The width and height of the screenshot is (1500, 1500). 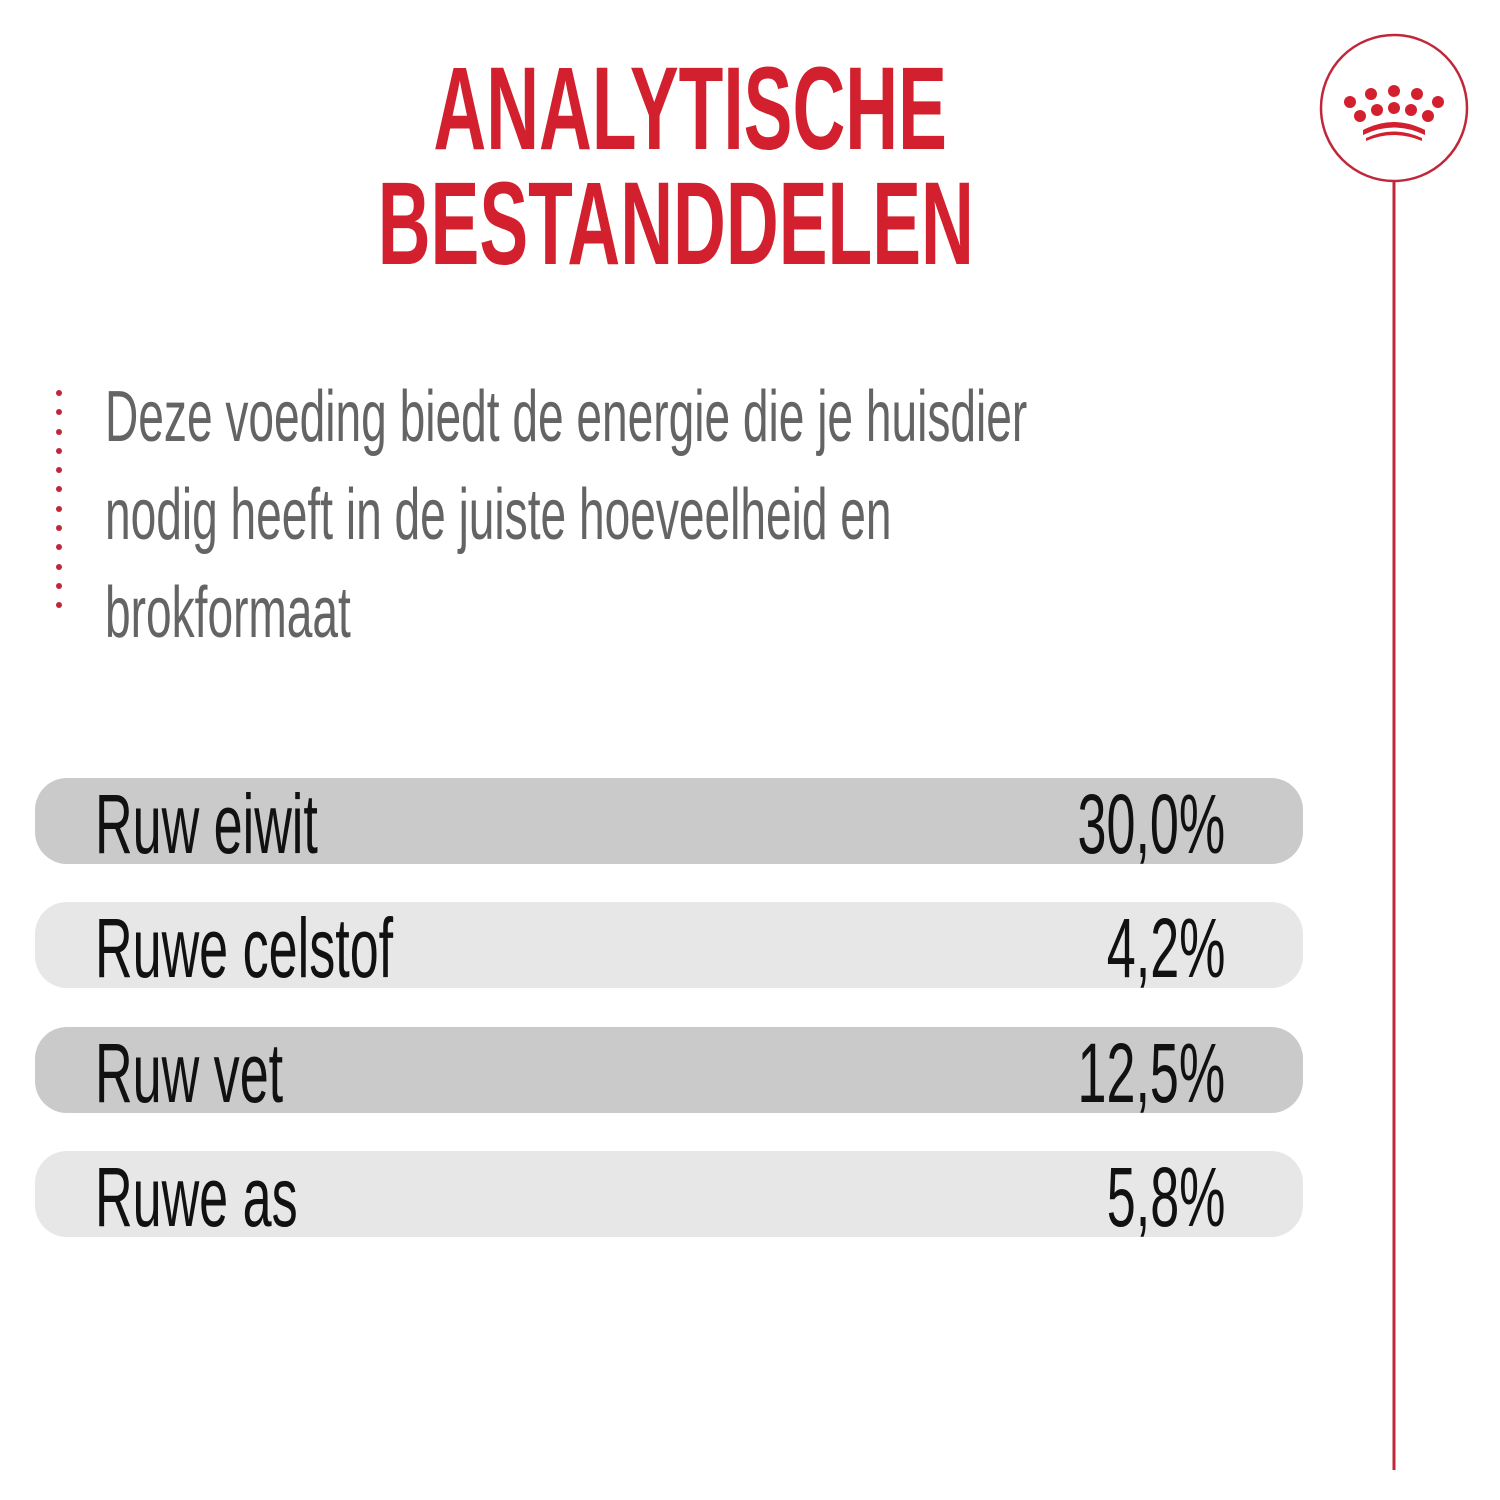 I want to click on nutrient-value: 30,0%, so click(x=1151, y=824).